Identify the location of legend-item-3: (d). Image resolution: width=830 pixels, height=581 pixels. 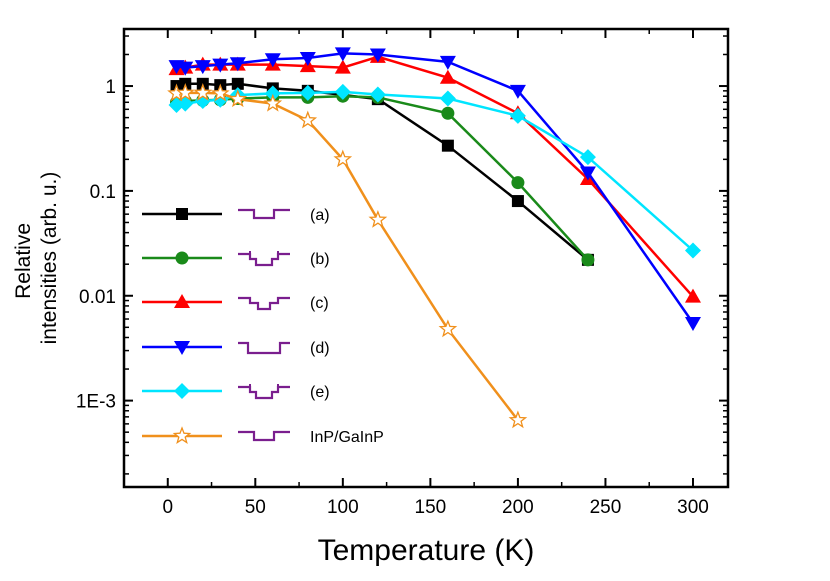
(236, 348).